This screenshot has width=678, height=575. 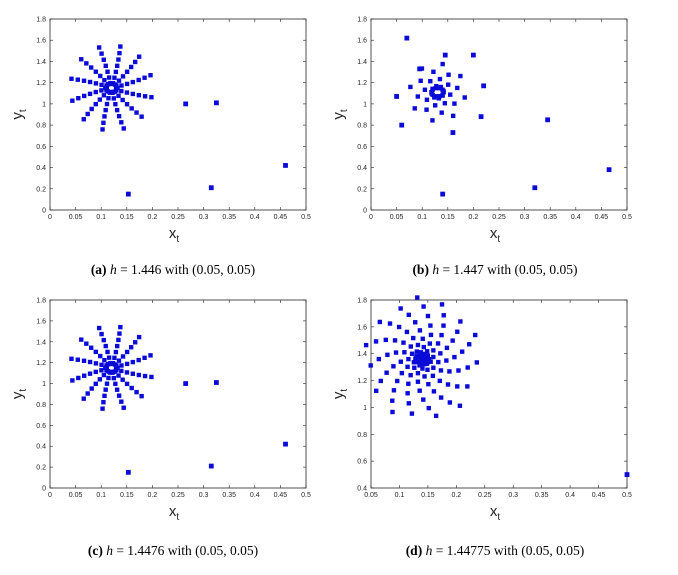 I want to click on x-tick-label-d: 0.25, so click(x=485, y=495).